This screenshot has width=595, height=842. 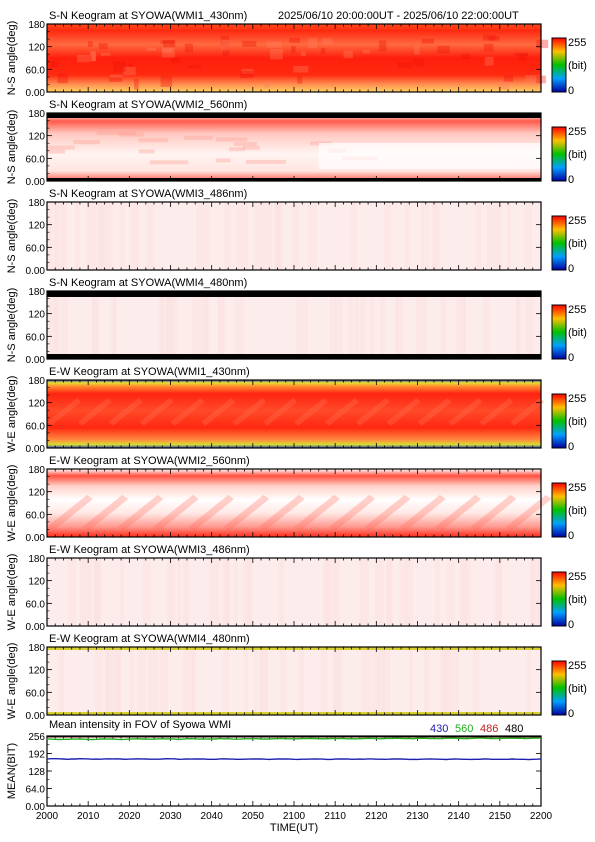 I want to click on x-tick-label: 2140, so click(x=459, y=816).